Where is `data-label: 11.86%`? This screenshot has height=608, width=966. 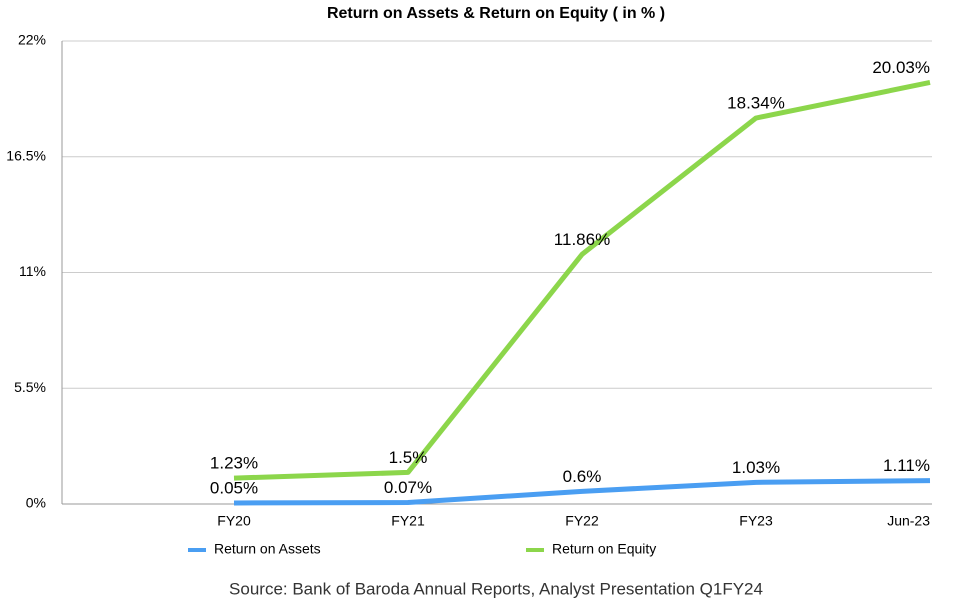
data-label: 11.86% is located at coordinates (582, 239).